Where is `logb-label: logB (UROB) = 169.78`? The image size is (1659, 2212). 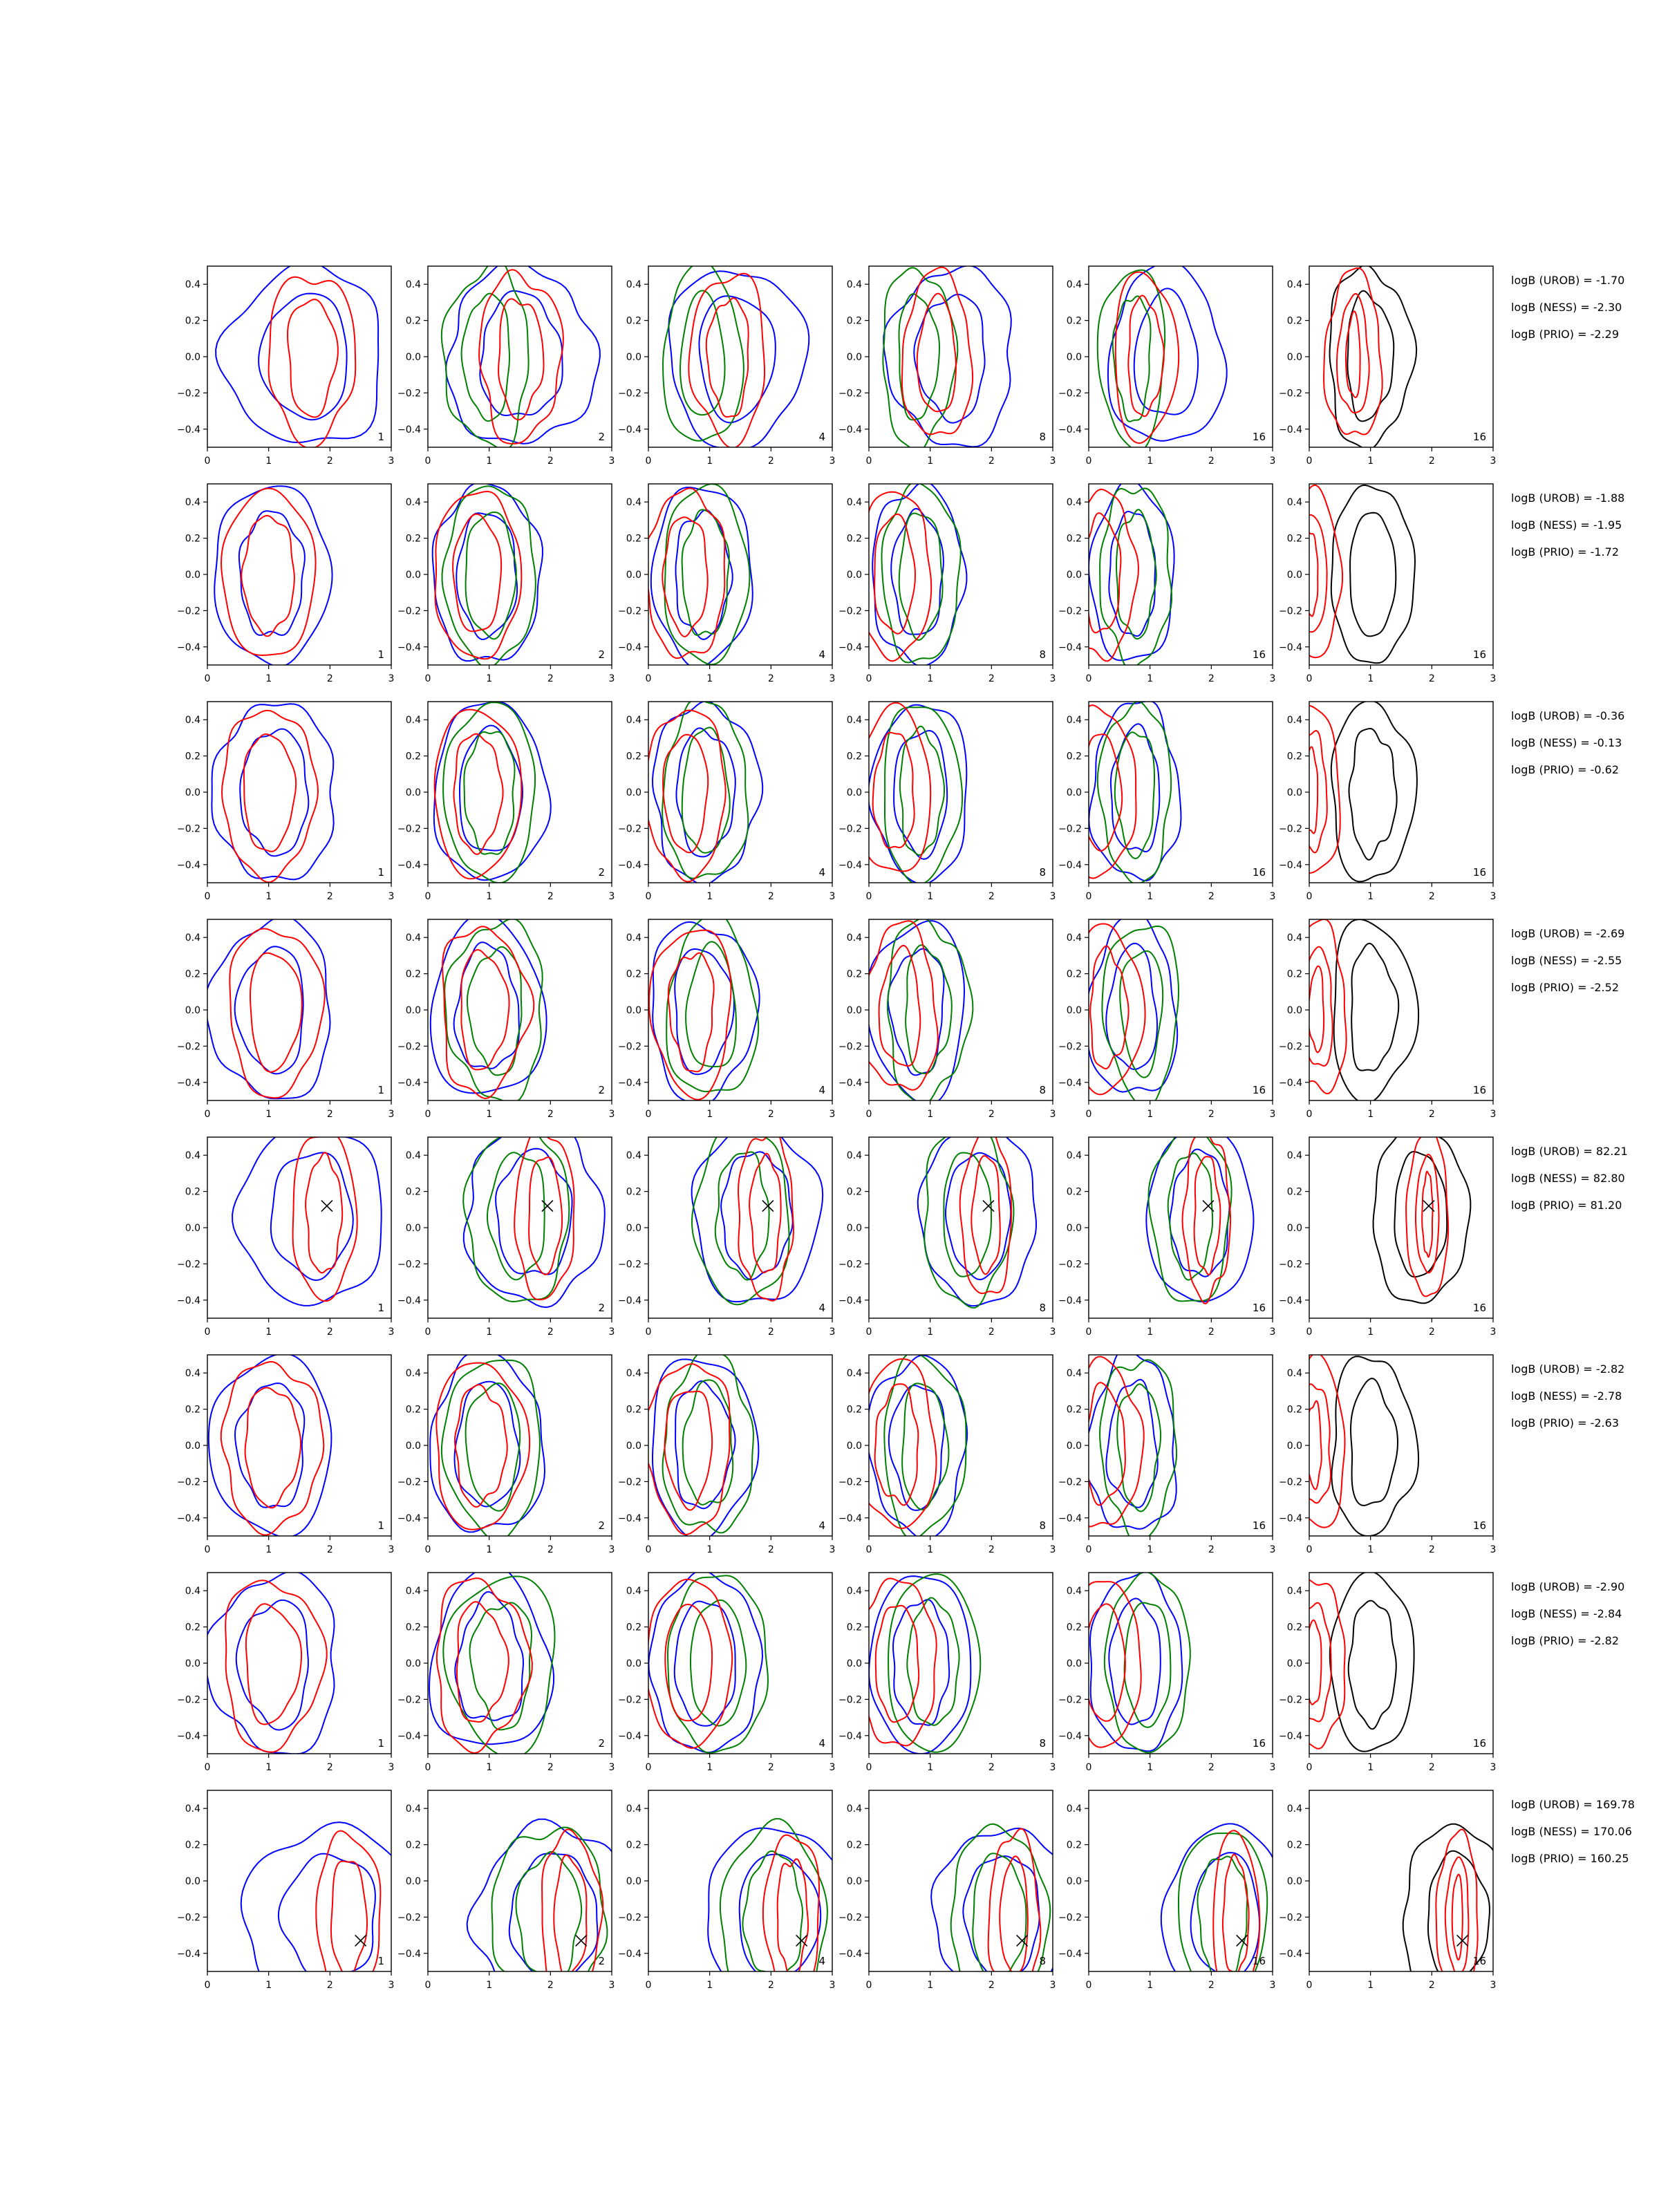 logb-label: logB (UROB) = 169.78 is located at coordinates (1573, 1804).